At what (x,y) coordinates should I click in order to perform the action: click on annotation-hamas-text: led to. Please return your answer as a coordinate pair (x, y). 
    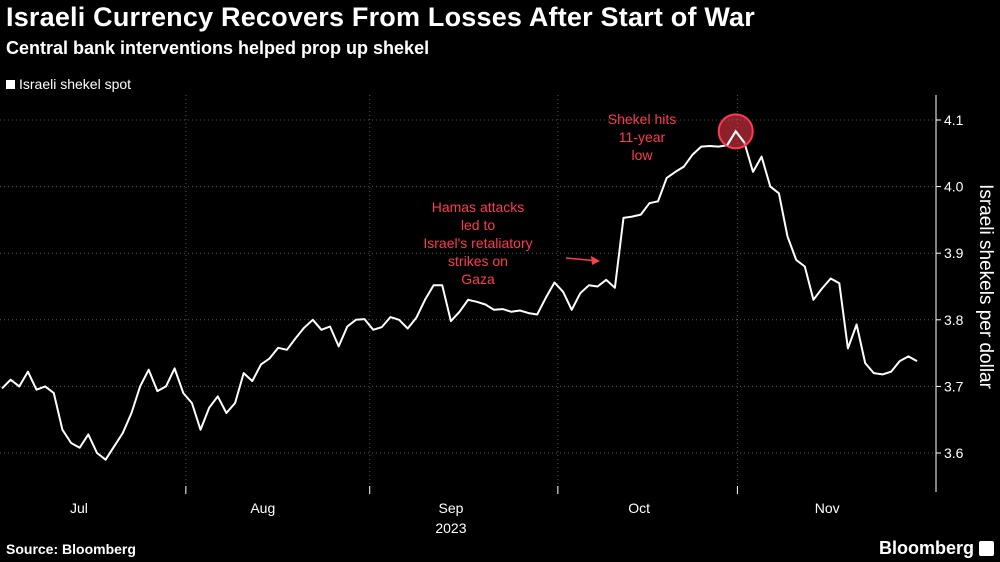
    Looking at the image, I should click on (478, 225).